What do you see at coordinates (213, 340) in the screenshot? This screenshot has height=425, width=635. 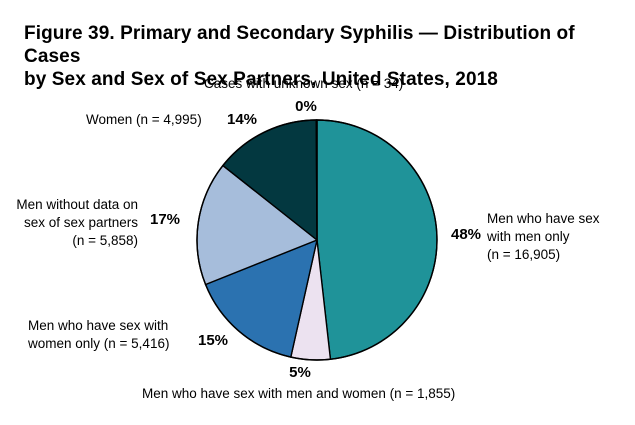 I see `percent-label-msw-only: 15%` at bounding box center [213, 340].